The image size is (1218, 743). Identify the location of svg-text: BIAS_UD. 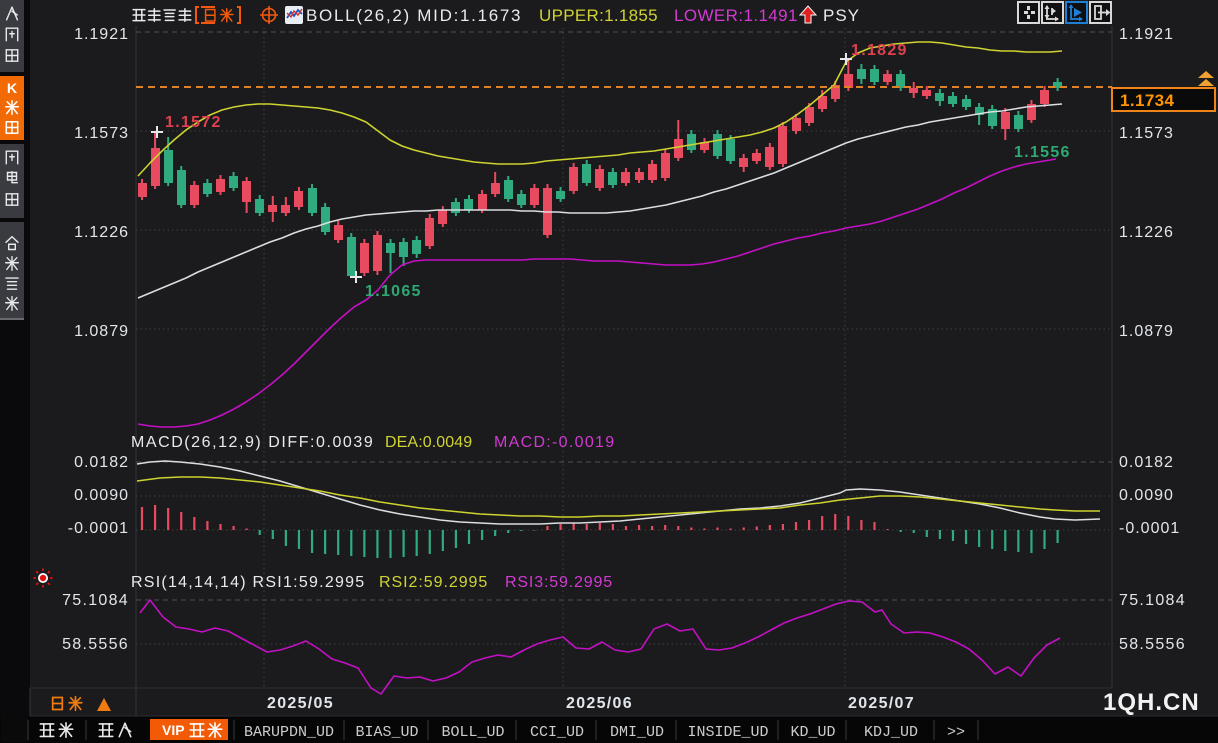
(386, 732).